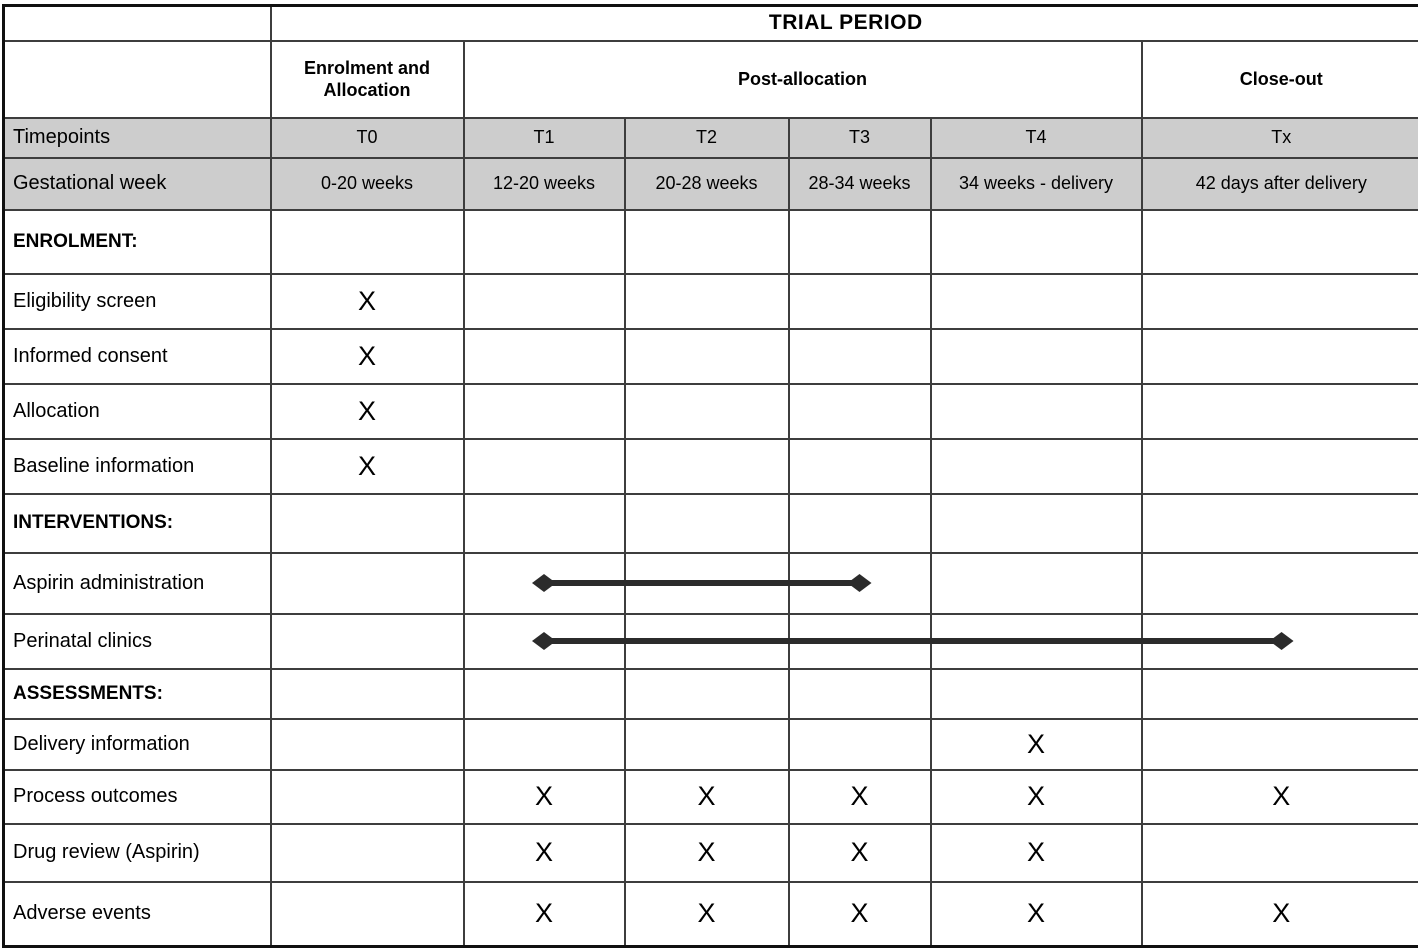  Describe the element at coordinates (367, 137) in the screenshot. I see `timepoint-t0: T0` at that location.